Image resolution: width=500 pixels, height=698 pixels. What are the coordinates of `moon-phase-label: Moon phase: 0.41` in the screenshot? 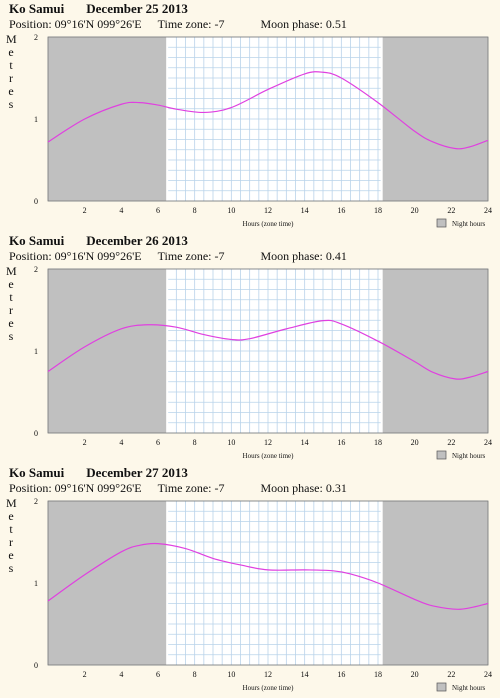 It's located at (303, 256).